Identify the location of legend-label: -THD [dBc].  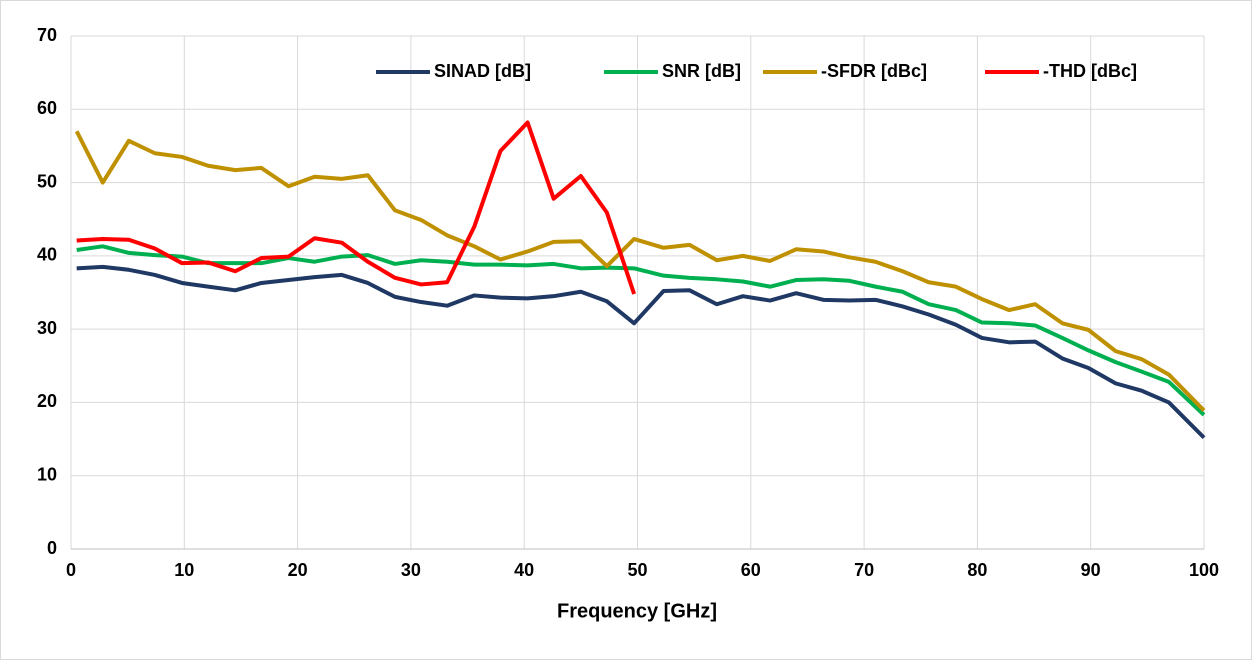
(1090, 71).